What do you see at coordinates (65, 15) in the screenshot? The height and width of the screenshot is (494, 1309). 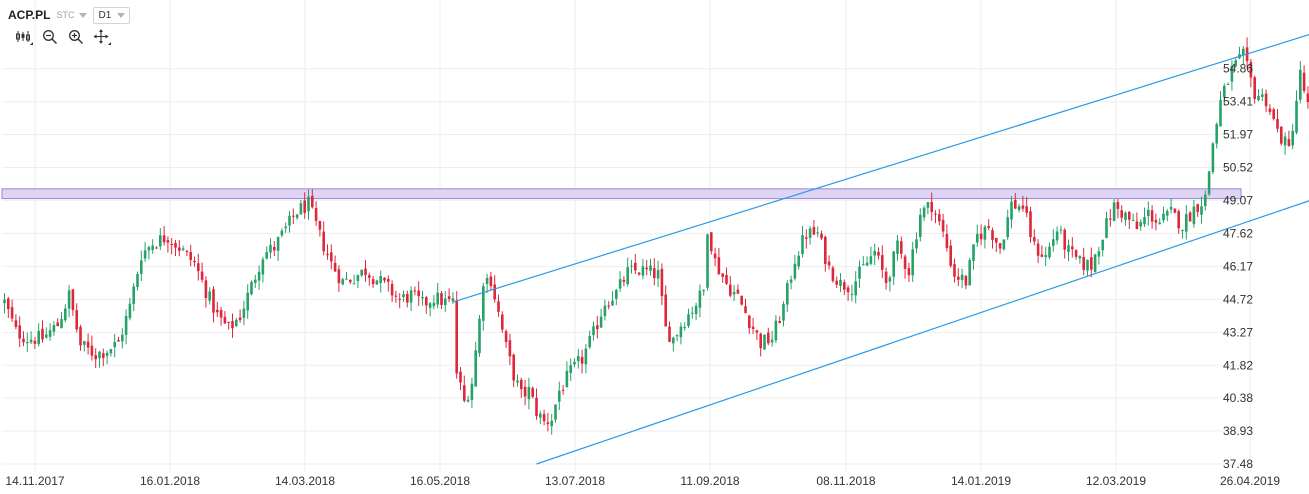 I see `symbol-type-label: STC` at bounding box center [65, 15].